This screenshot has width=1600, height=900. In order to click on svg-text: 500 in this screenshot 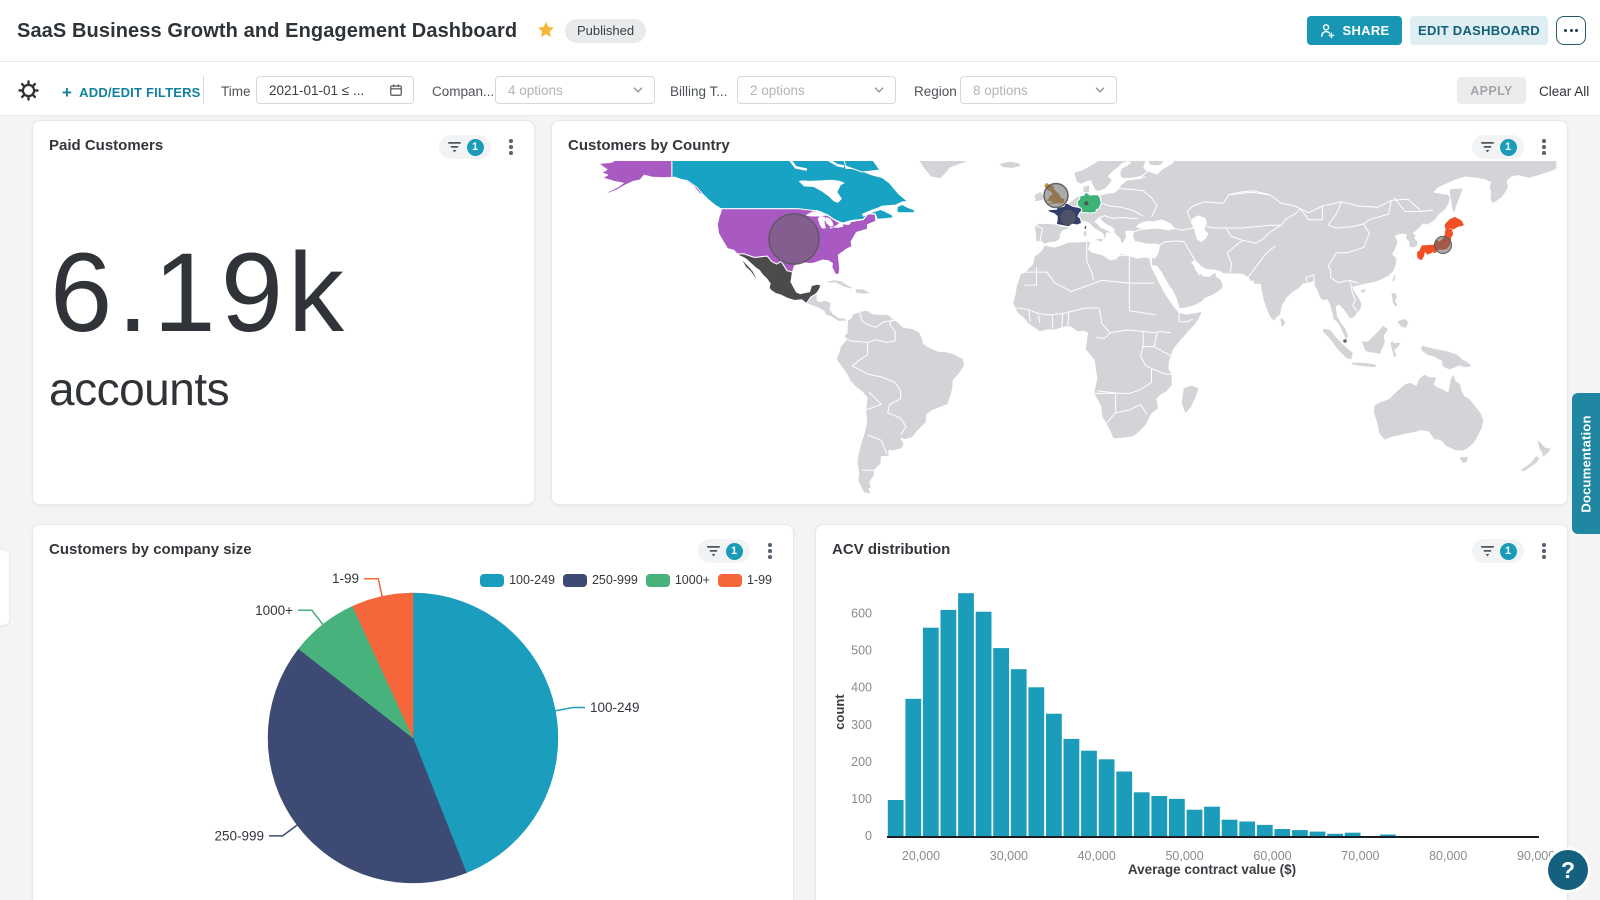, I will do `click(861, 651)`.